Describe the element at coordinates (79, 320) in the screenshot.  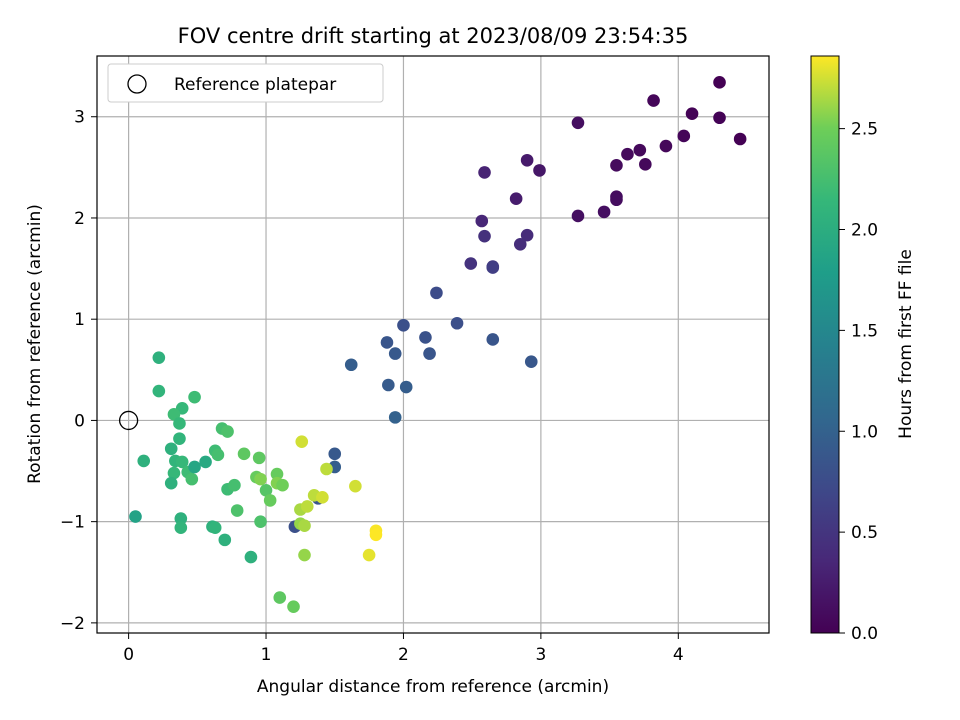
I see `y-tick-label: 1` at that location.